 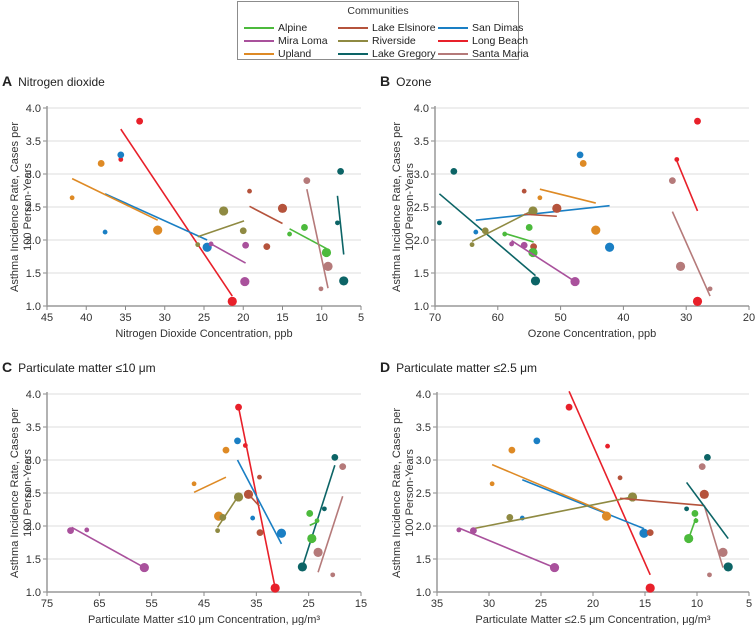 What do you see at coordinates (275, 28) in the screenshot?
I see `legend-item-alpine: Alpine` at bounding box center [275, 28].